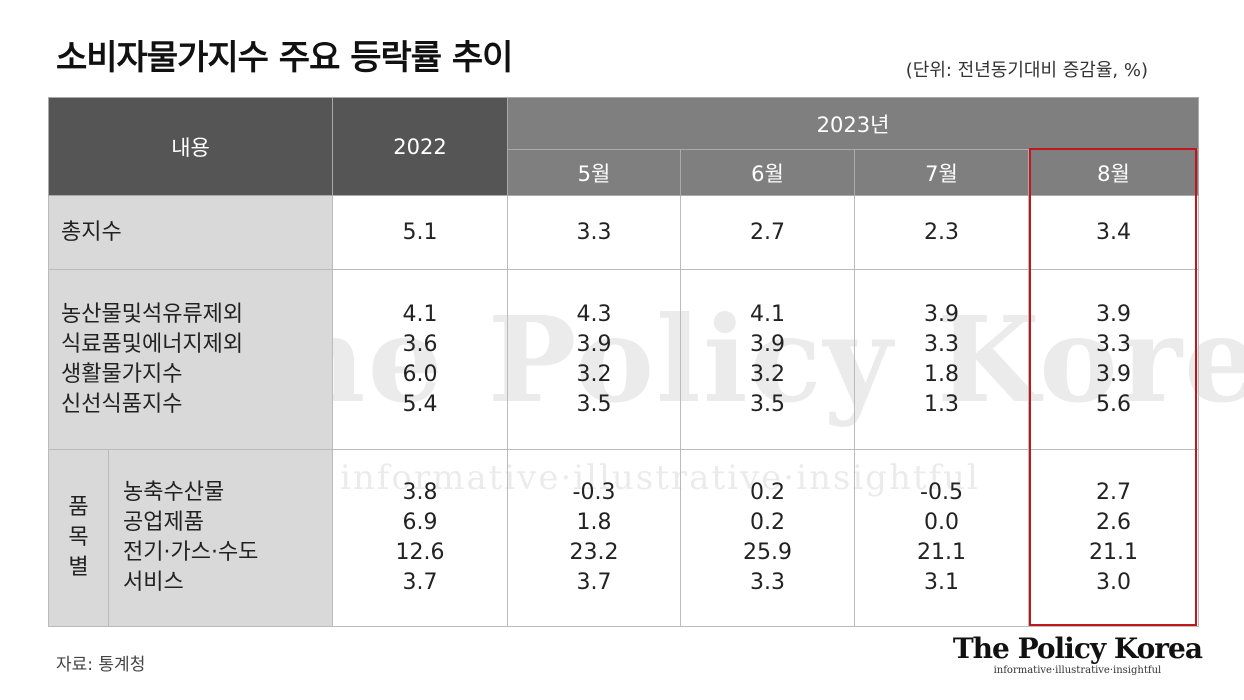 The height and width of the screenshot is (700, 1244). I want to click on row-label: 농축수산물, so click(174, 492).